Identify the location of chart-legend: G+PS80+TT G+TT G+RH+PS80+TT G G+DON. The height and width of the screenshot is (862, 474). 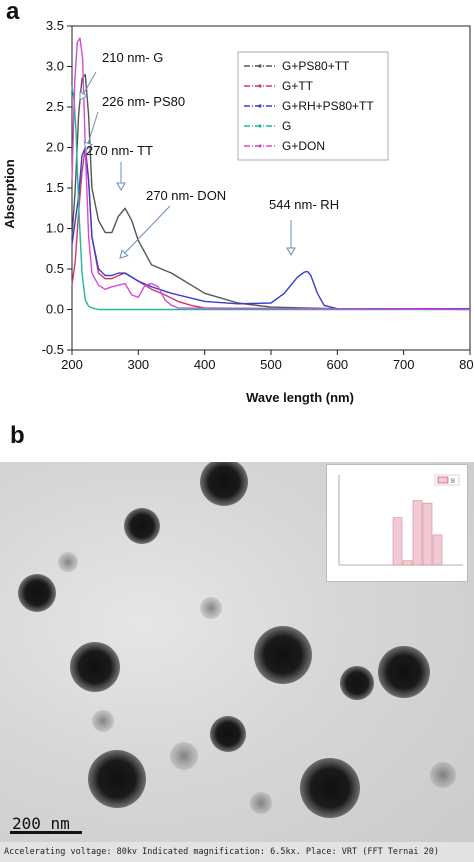
(313, 106).